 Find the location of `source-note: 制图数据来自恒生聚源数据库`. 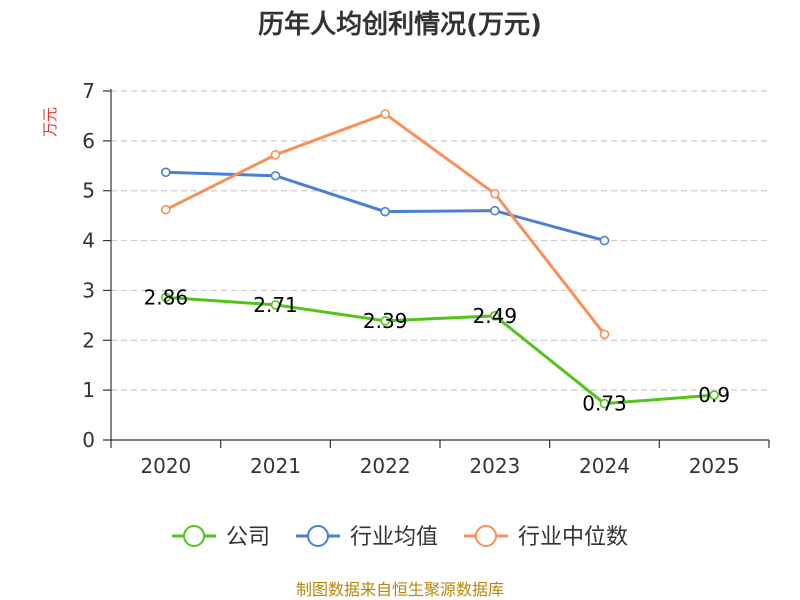

source-note: 制图数据来自恒生聚源数据库 is located at coordinates (400, 589).